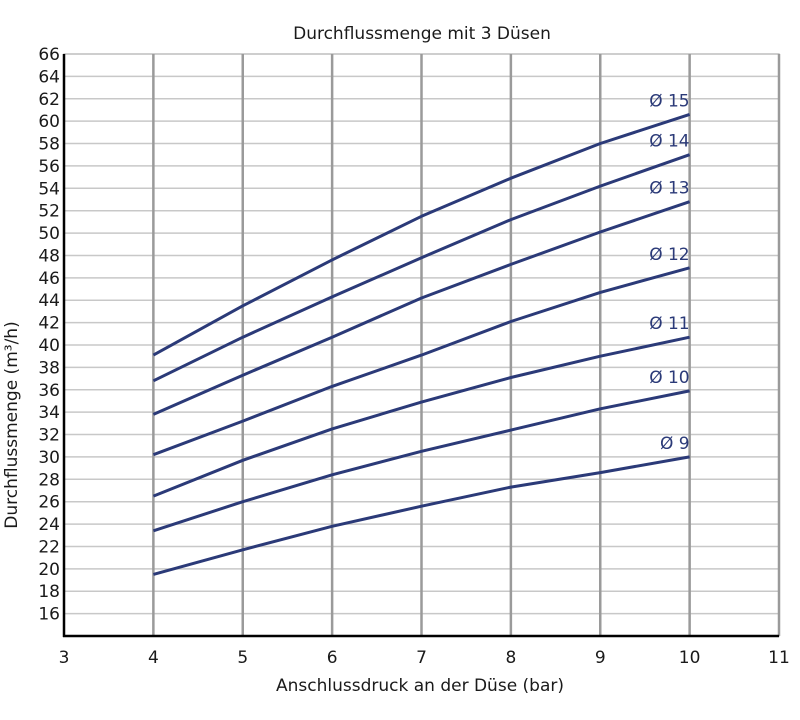  What do you see at coordinates (12, 424) in the screenshot?
I see `y-axis-label: Durchflussmenge (m³/h)` at bounding box center [12, 424].